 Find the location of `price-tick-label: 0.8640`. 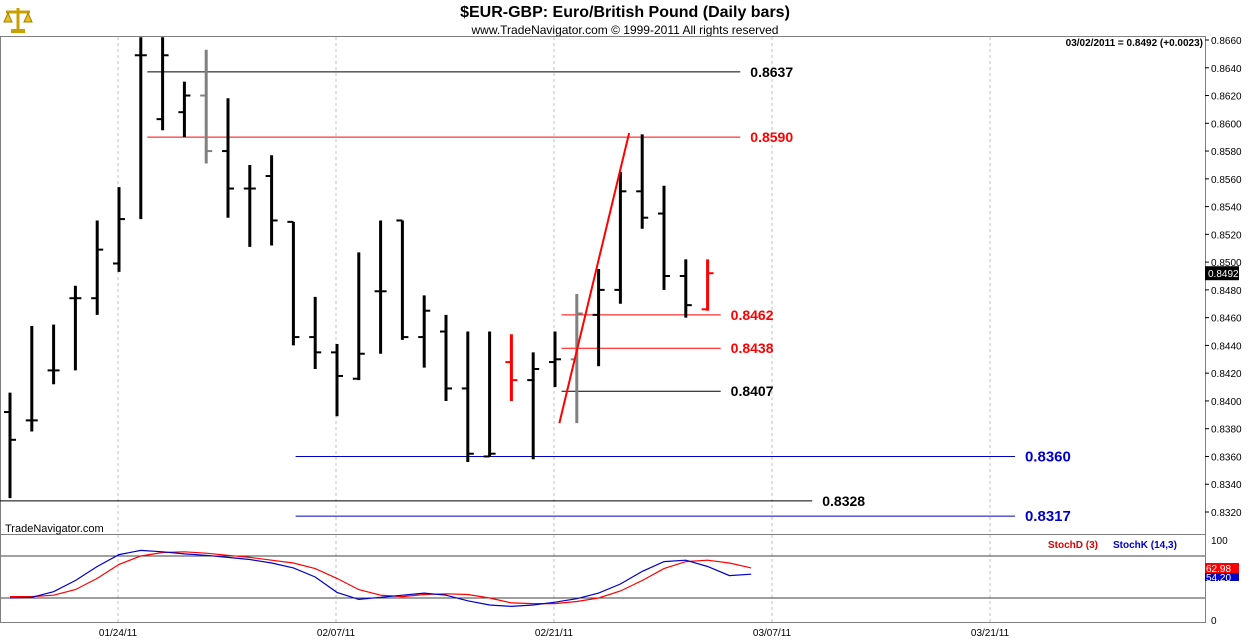

price-tick-label: 0.8640 is located at coordinates (1226, 69).